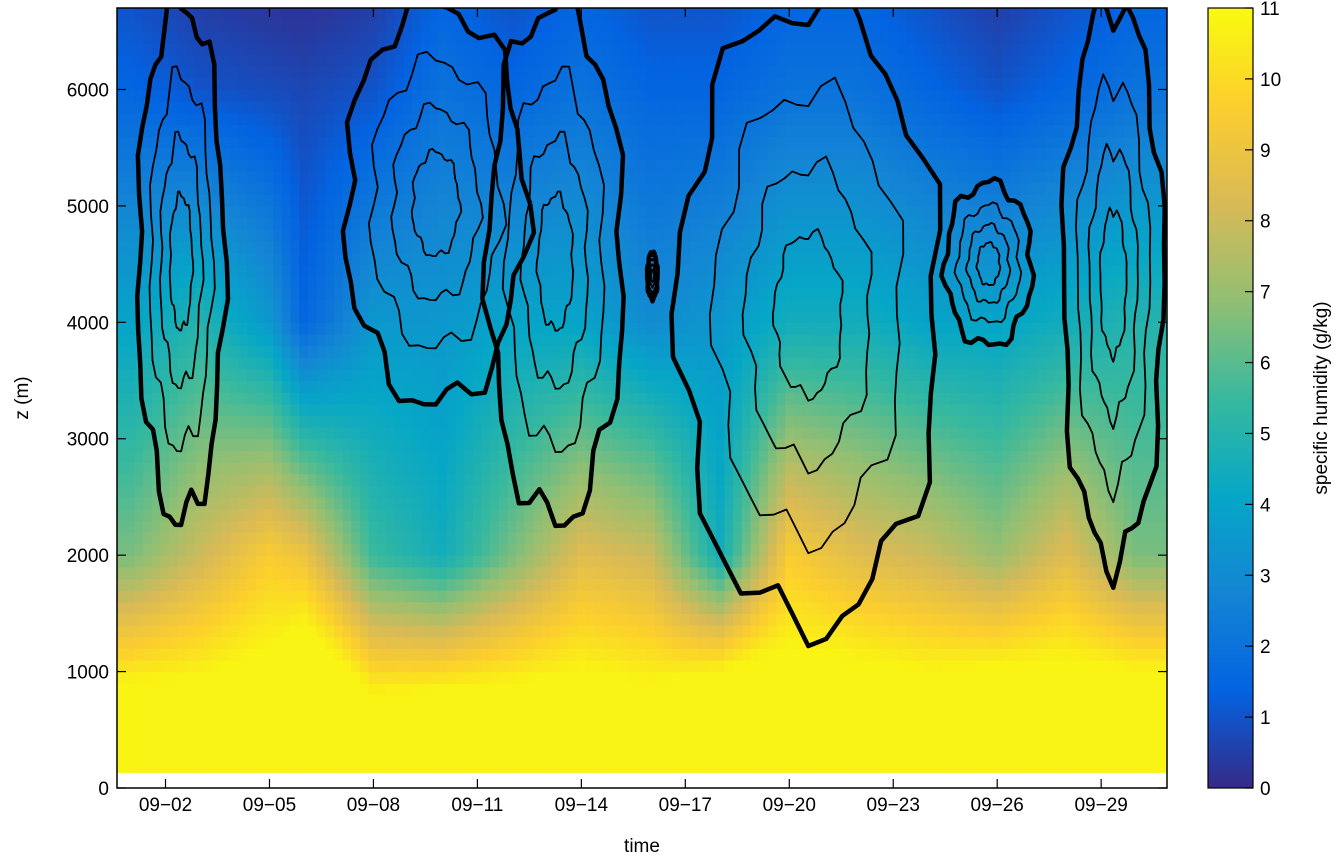 The image size is (1340, 860). I want to click on y-tick-label: 1000, so click(88, 673).